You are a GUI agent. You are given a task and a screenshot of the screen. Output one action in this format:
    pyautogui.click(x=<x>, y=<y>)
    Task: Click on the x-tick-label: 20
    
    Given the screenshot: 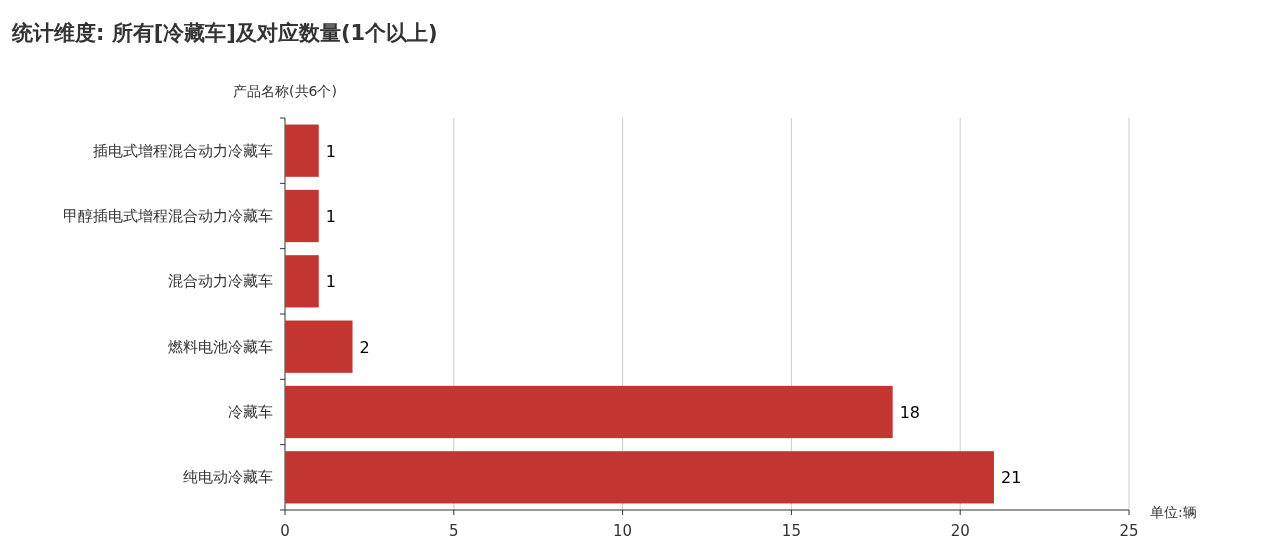 What is the action you would take?
    pyautogui.click(x=960, y=531)
    